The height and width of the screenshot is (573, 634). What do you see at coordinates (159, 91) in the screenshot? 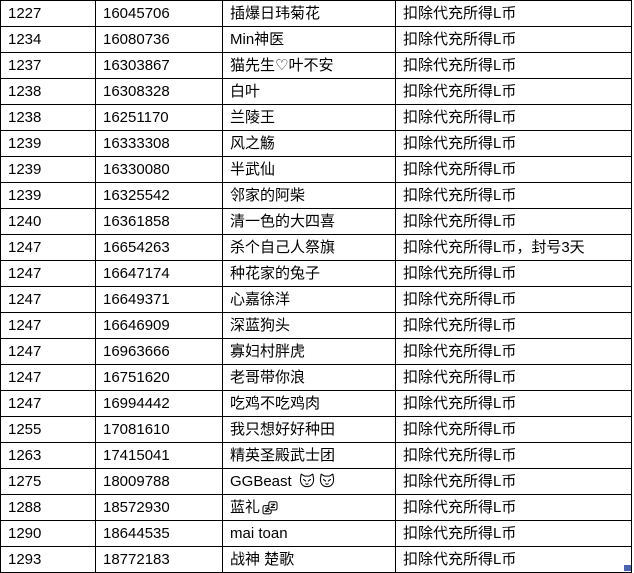
I see `cell-uid: 16308328` at bounding box center [159, 91].